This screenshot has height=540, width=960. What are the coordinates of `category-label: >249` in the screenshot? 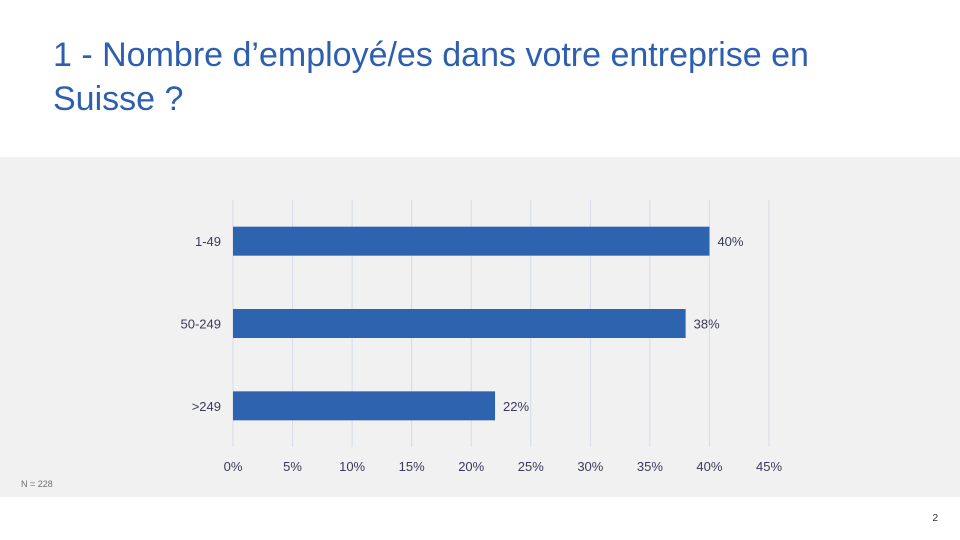 It's located at (206, 406).